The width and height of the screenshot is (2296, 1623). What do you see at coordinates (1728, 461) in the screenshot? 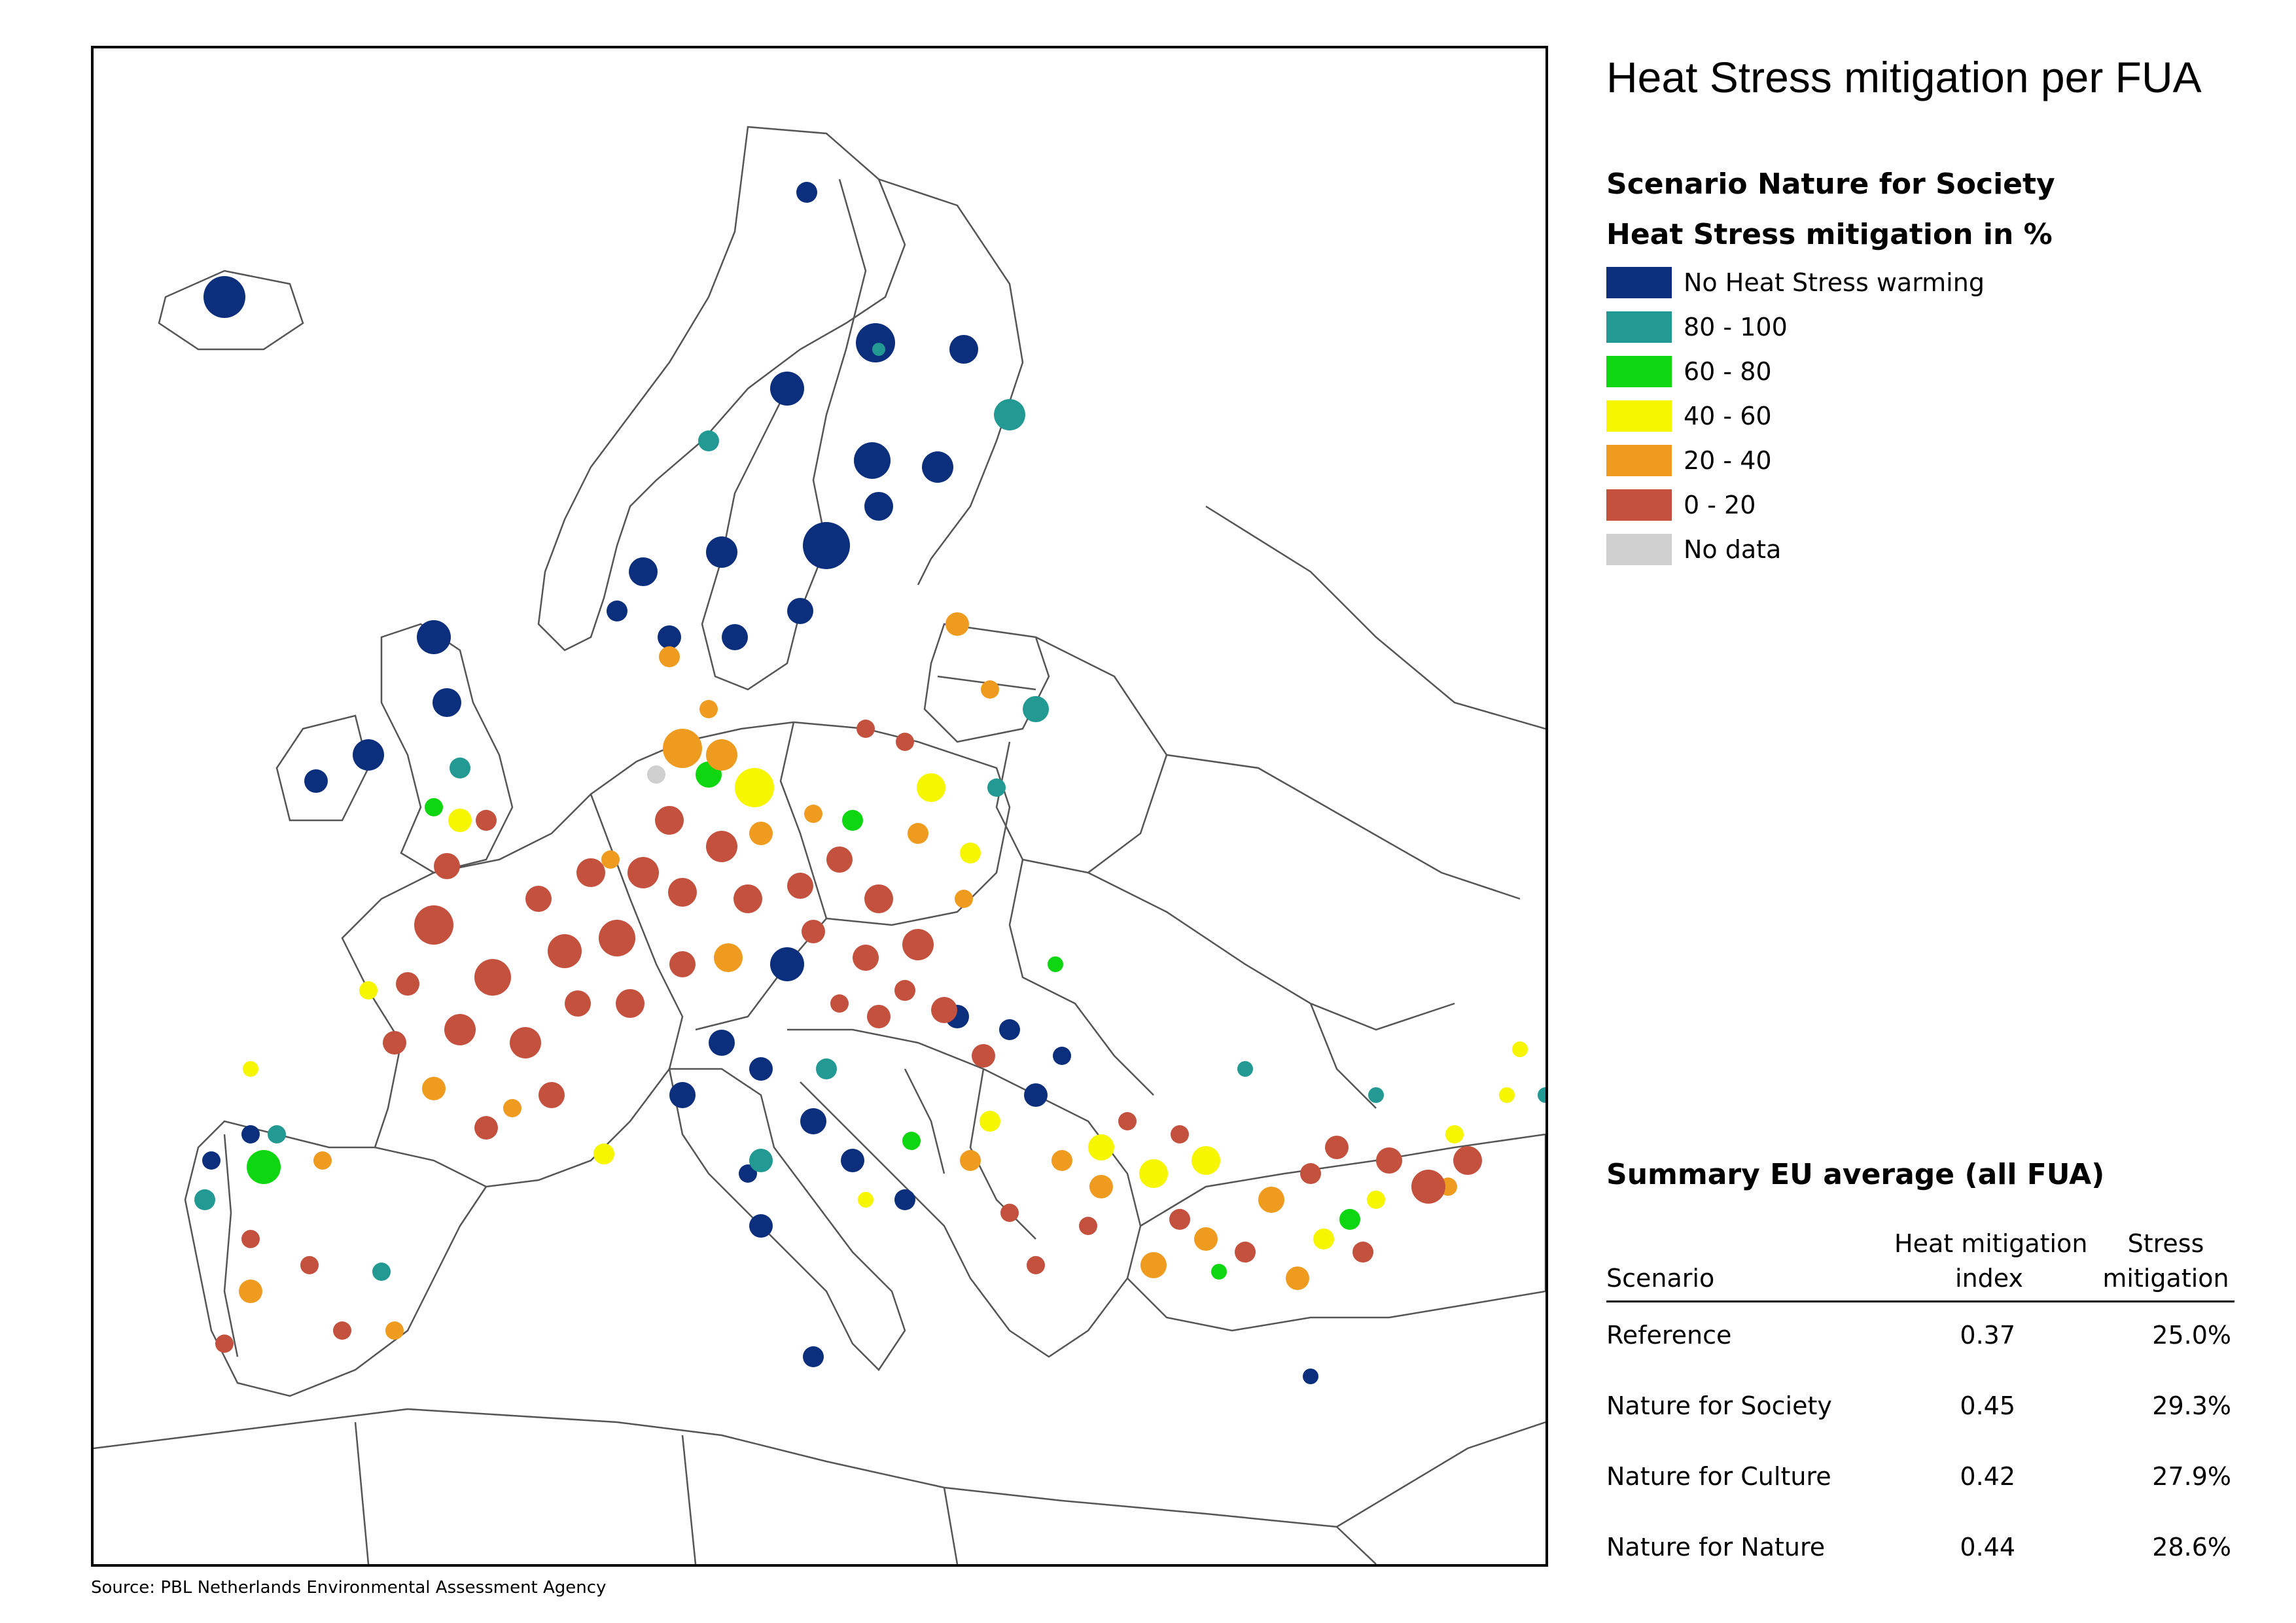
I see `legend-label: 20 - 40` at bounding box center [1728, 461].